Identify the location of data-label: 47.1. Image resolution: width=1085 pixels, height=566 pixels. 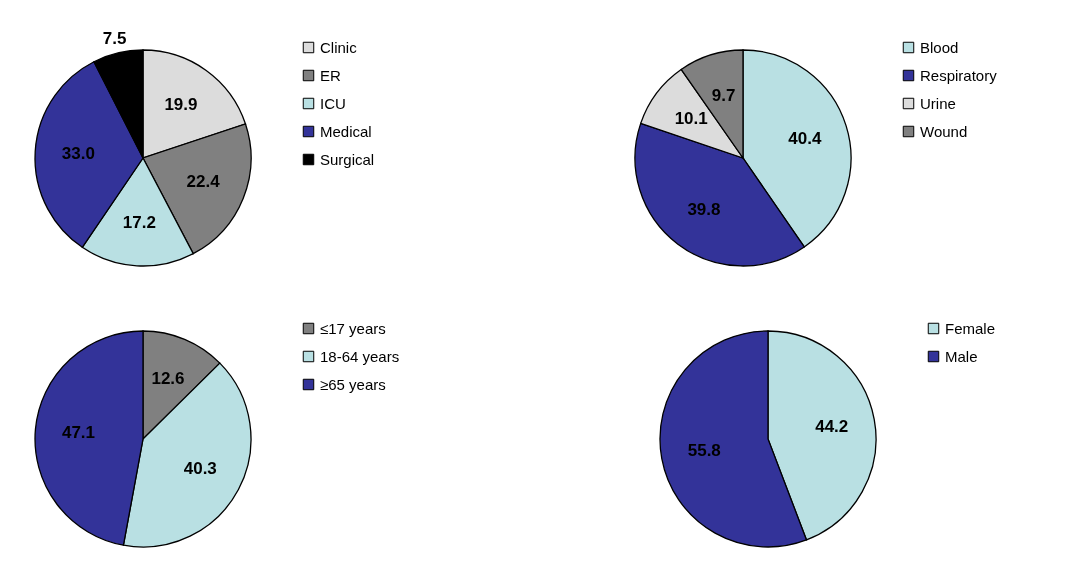
(78, 433).